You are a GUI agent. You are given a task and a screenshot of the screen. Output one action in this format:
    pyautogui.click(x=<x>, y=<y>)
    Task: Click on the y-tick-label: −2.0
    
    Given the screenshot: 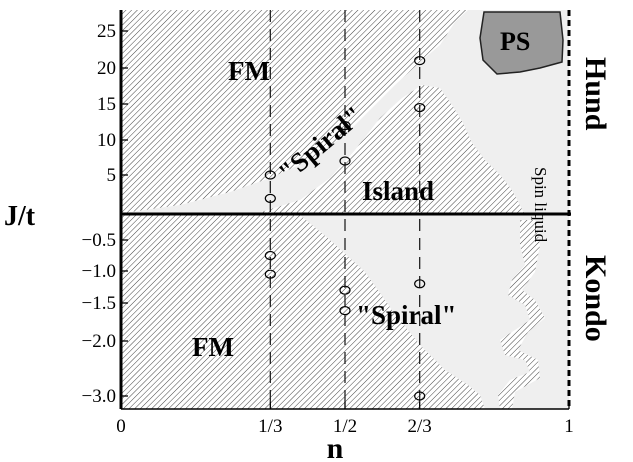 What is the action you would take?
    pyautogui.click(x=99, y=341)
    